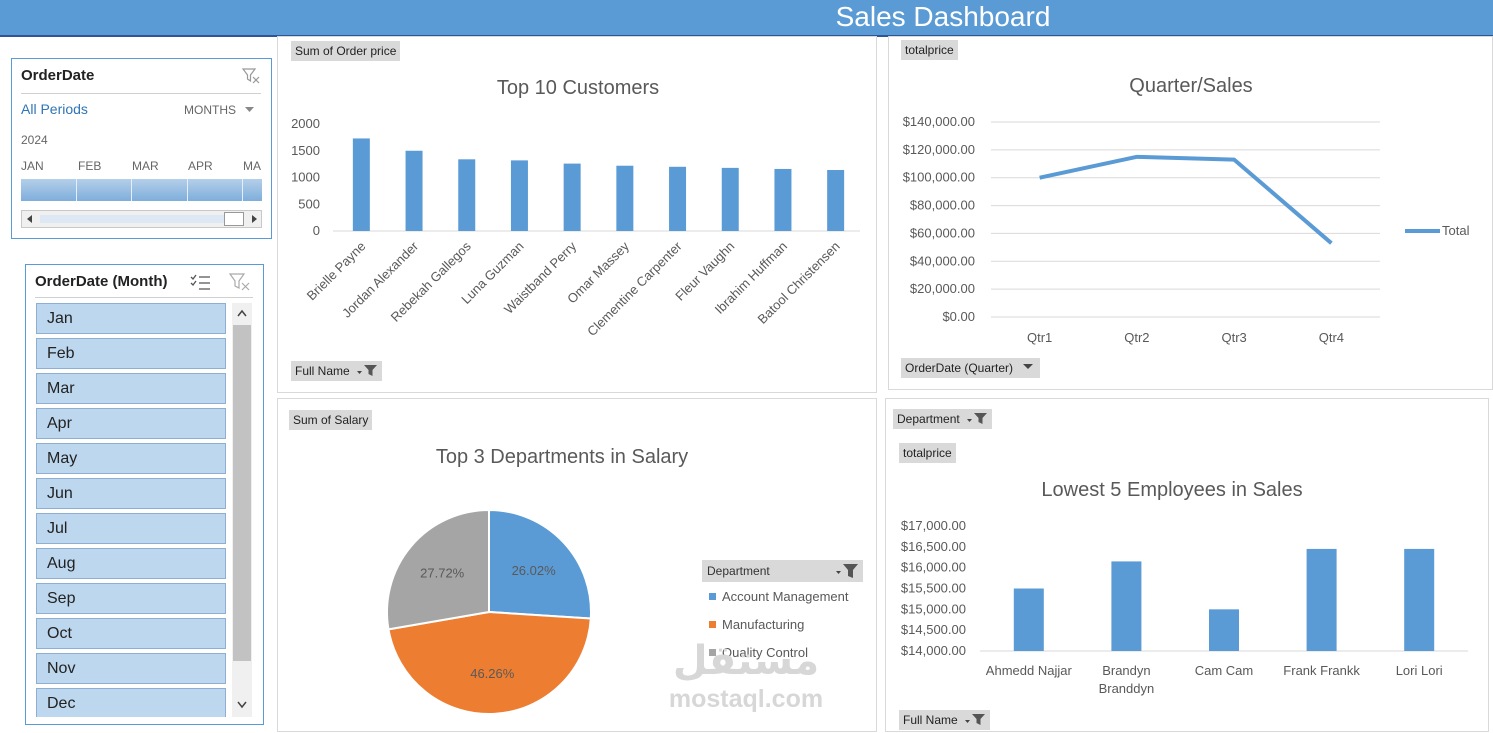 Image resolution: width=1493 pixels, height=733 pixels. I want to click on y-tick-label: $14,500.00, so click(933, 629).